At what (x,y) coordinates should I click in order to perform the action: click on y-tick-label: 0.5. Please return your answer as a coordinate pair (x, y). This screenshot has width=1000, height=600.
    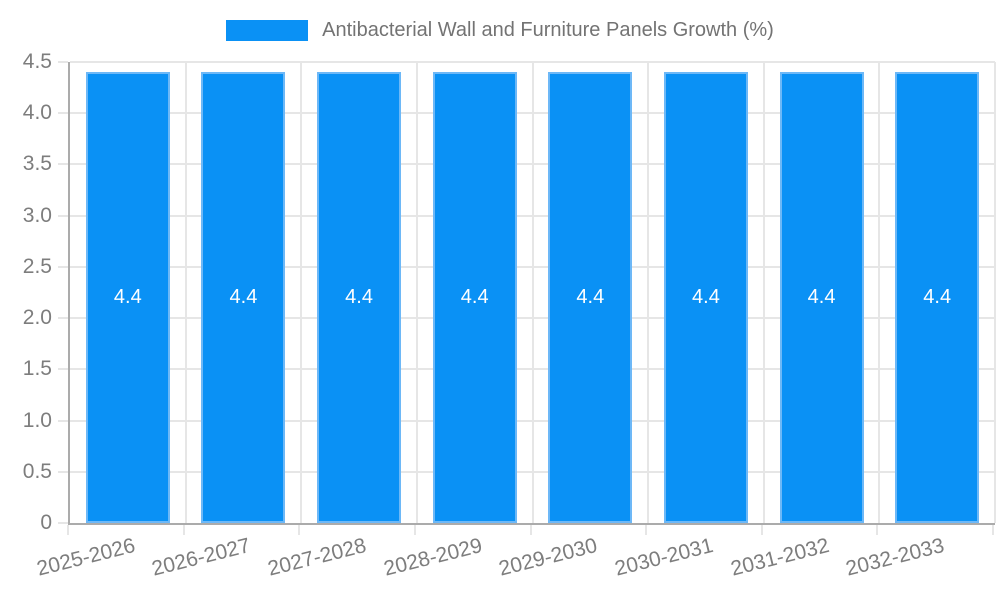
    Looking at the image, I should click on (37, 471).